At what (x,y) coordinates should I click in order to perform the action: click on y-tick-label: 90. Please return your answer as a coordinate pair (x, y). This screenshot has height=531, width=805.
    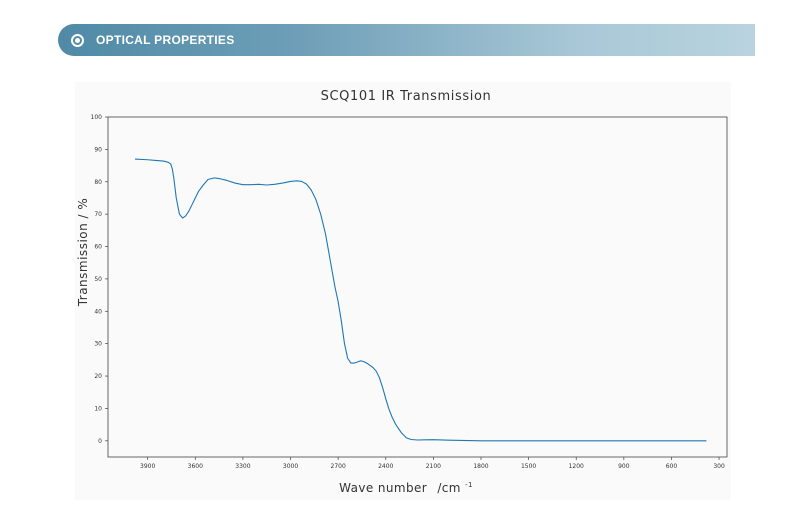
    Looking at the image, I should click on (98, 149).